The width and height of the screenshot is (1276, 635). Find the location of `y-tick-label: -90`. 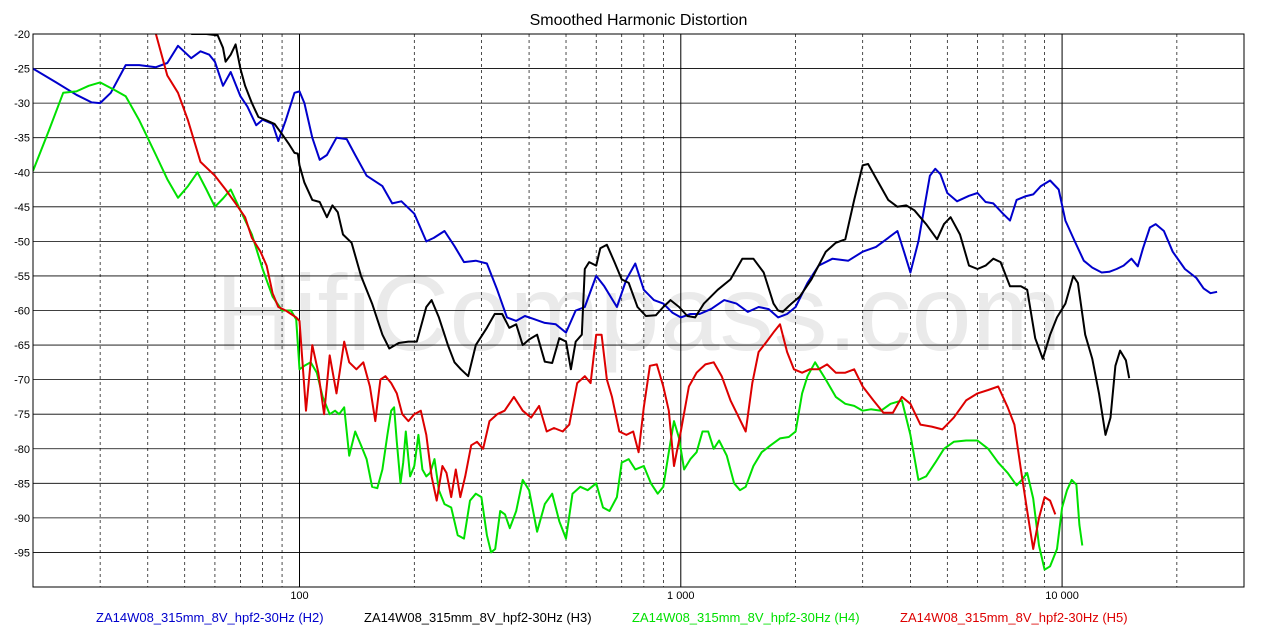

y-tick-label: -90 is located at coordinates (22, 519).